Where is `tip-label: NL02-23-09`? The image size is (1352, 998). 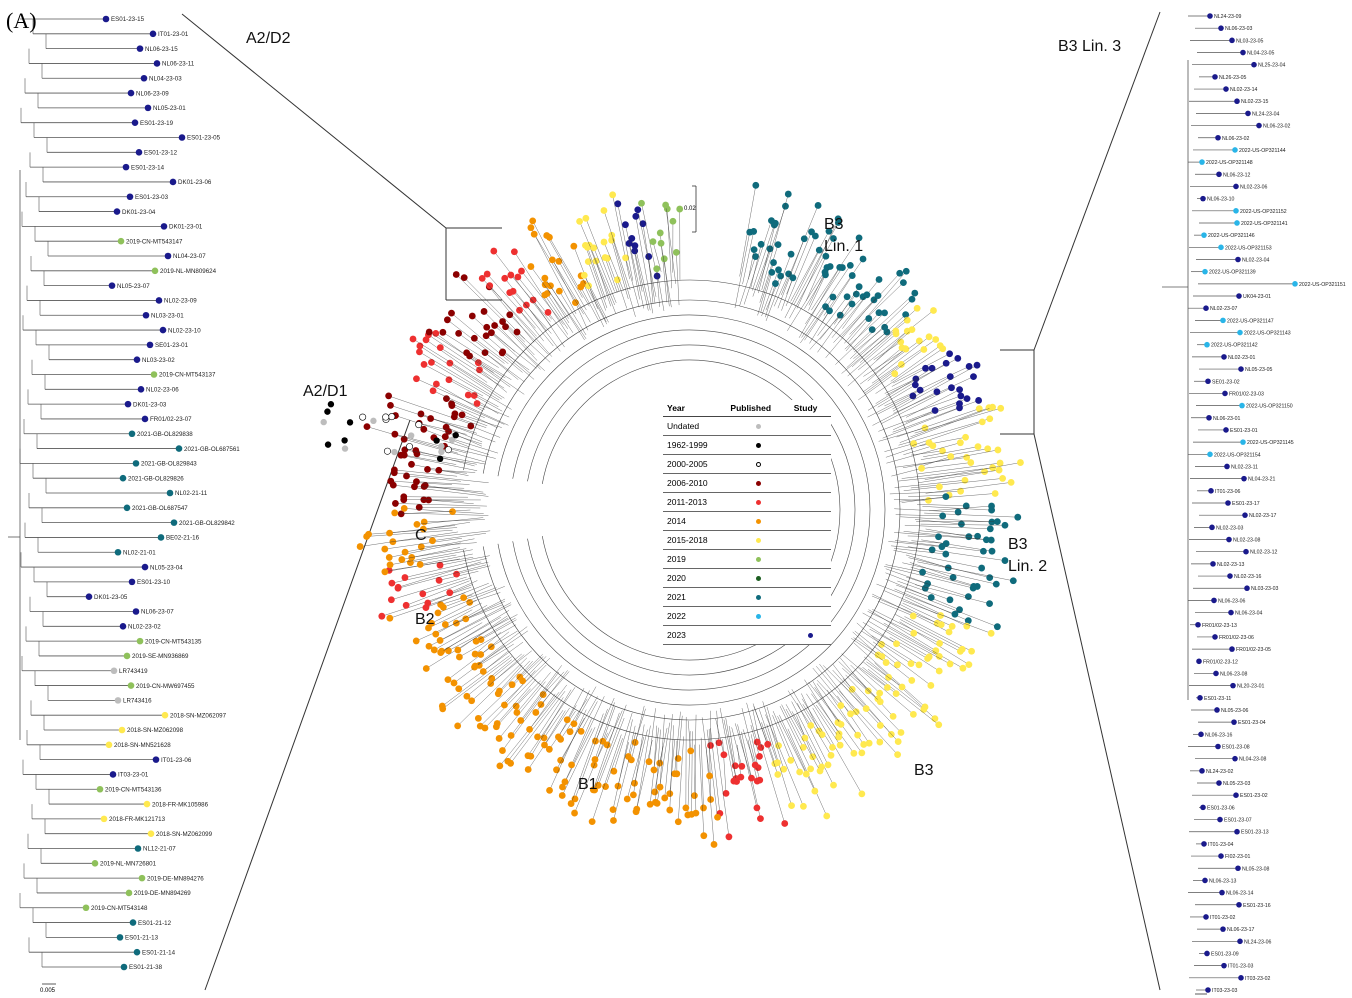 tip-label: NL02-23-09 is located at coordinates (180, 301).